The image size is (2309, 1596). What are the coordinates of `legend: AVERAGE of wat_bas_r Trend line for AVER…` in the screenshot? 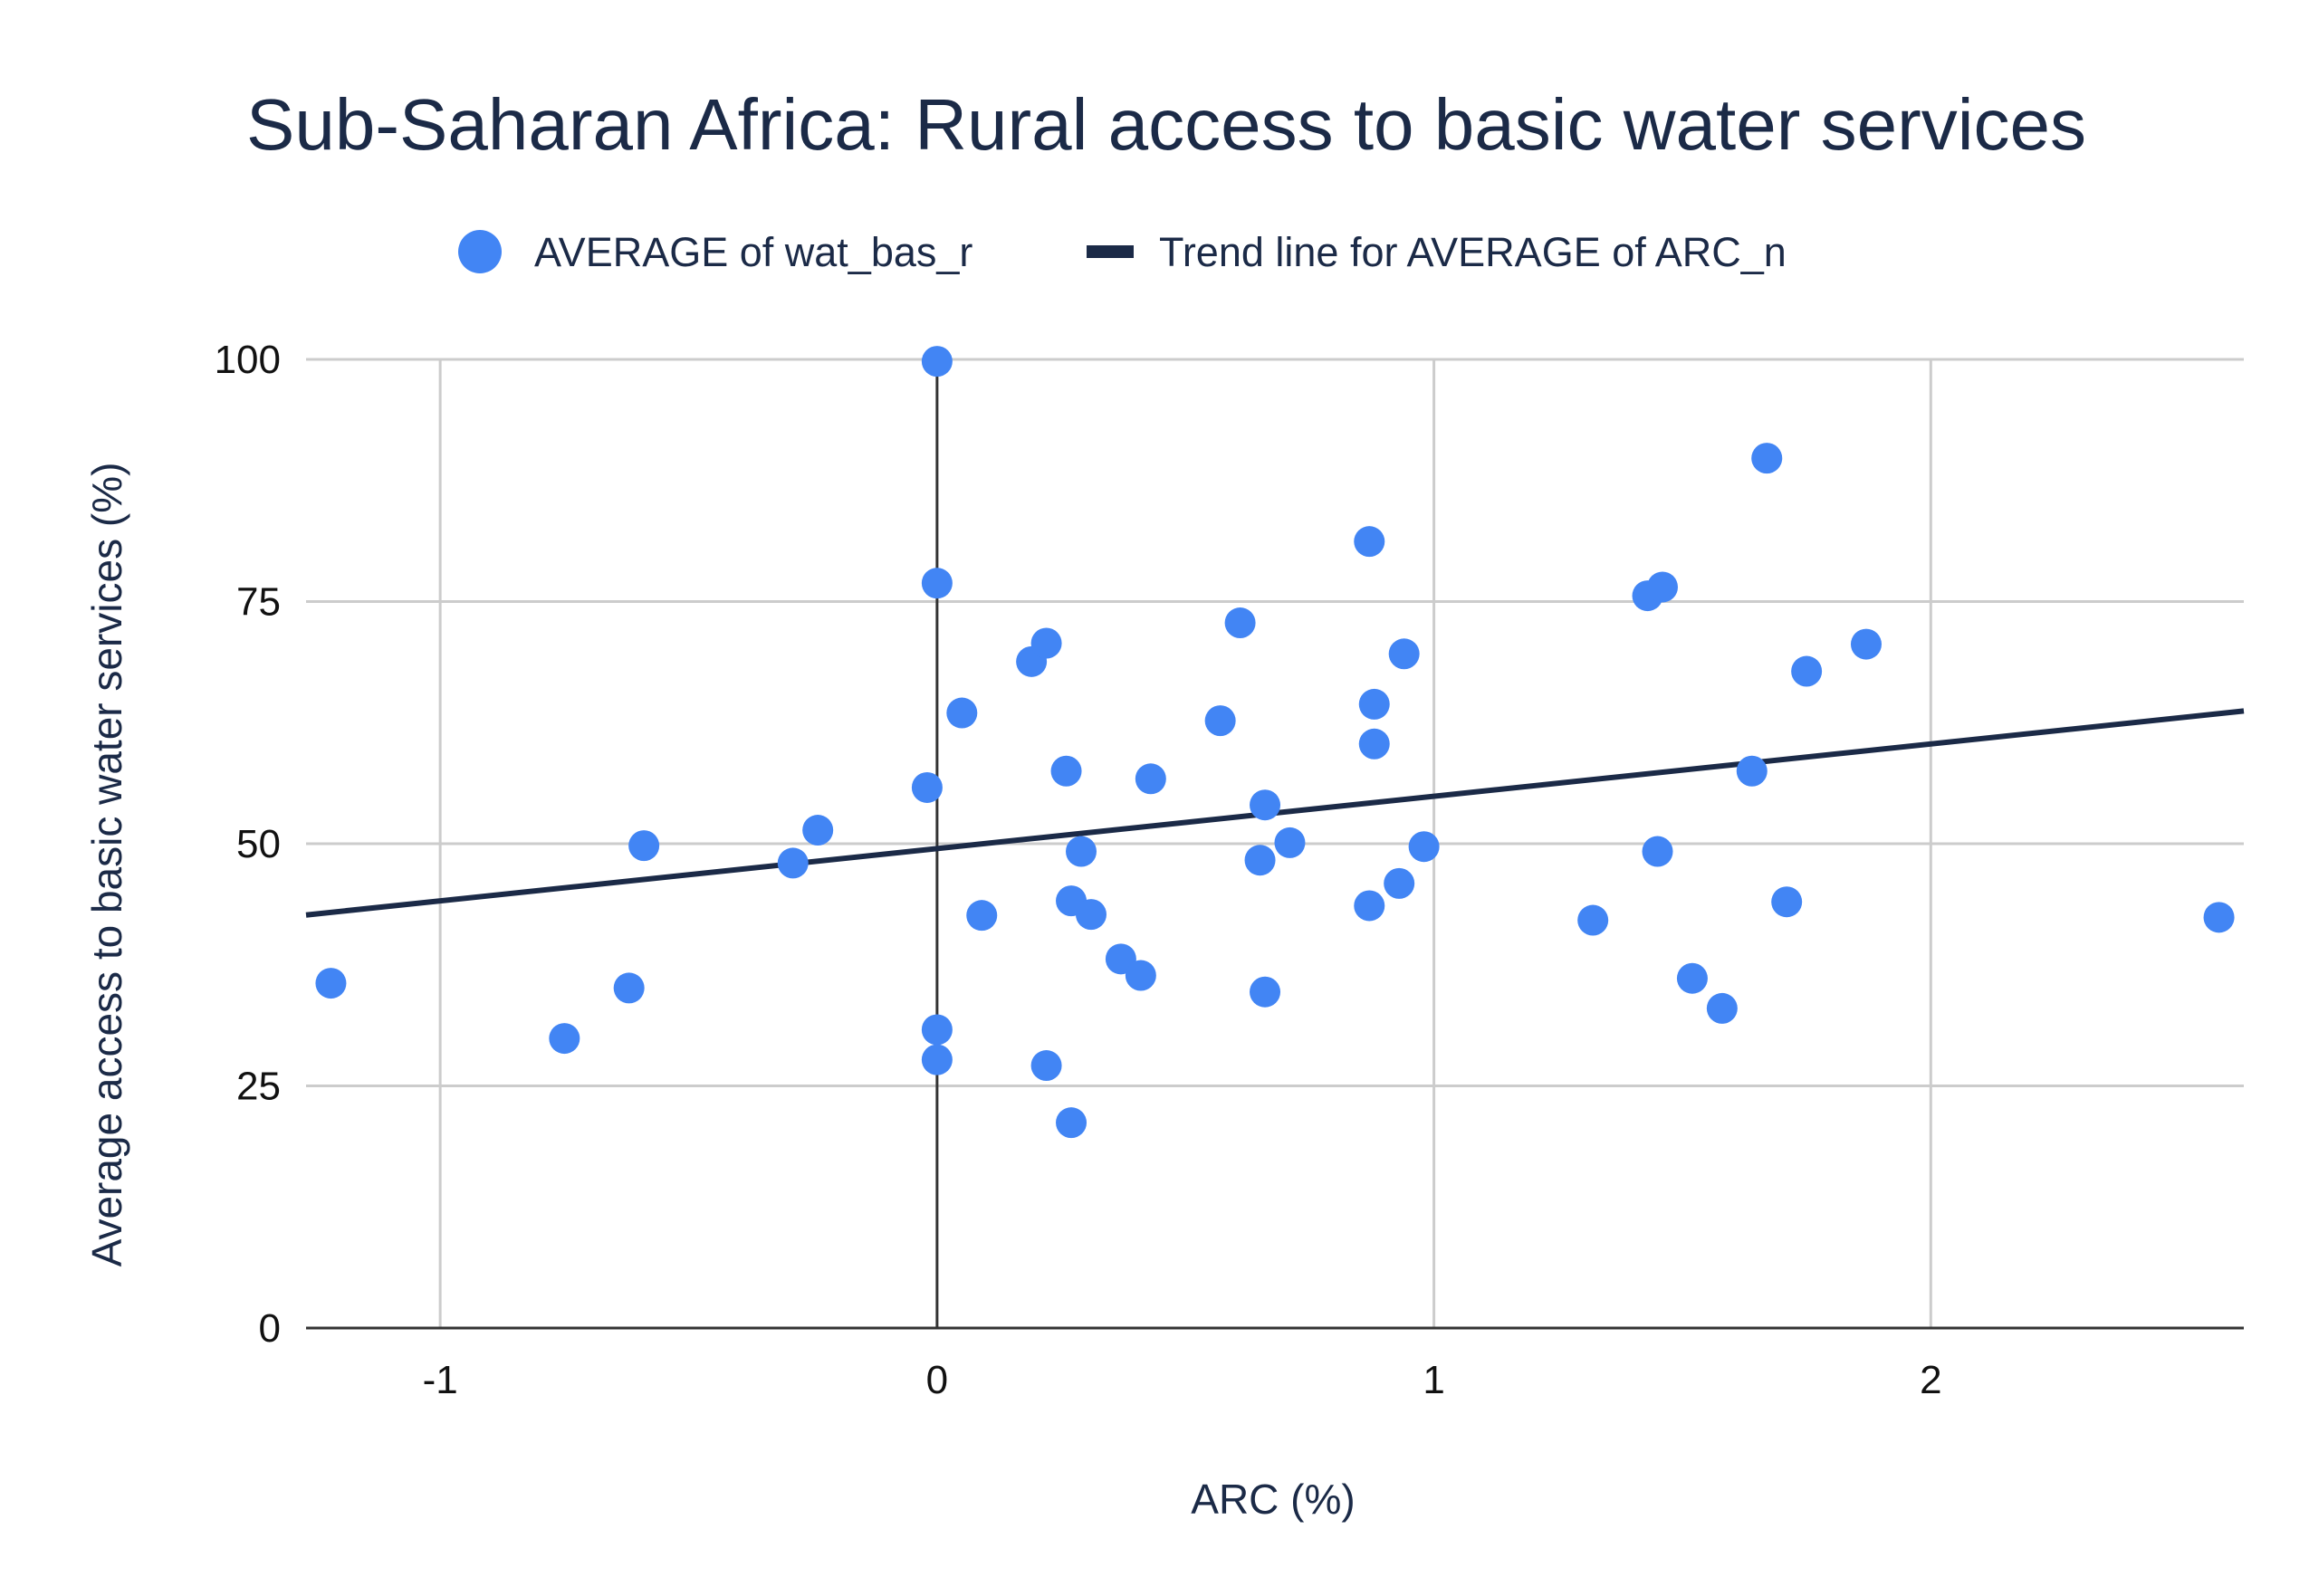 It's located at (1122, 252).